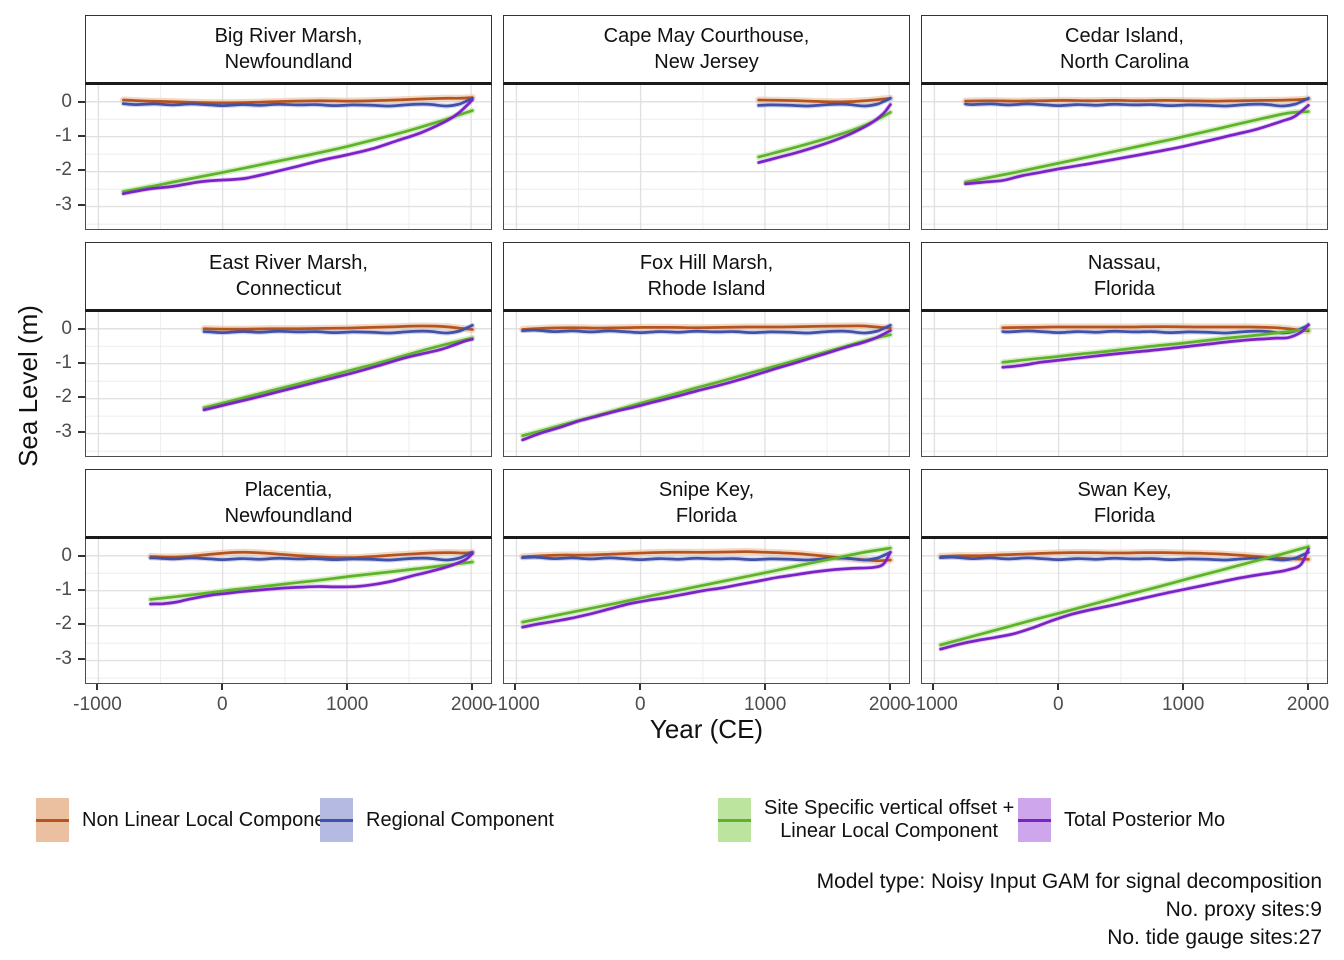 The height and width of the screenshot is (960, 1344). What do you see at coordinates (1124, 289) in the screenshot?
I see `facet-title-line2: Florida` at bounding box center [1124, 289].